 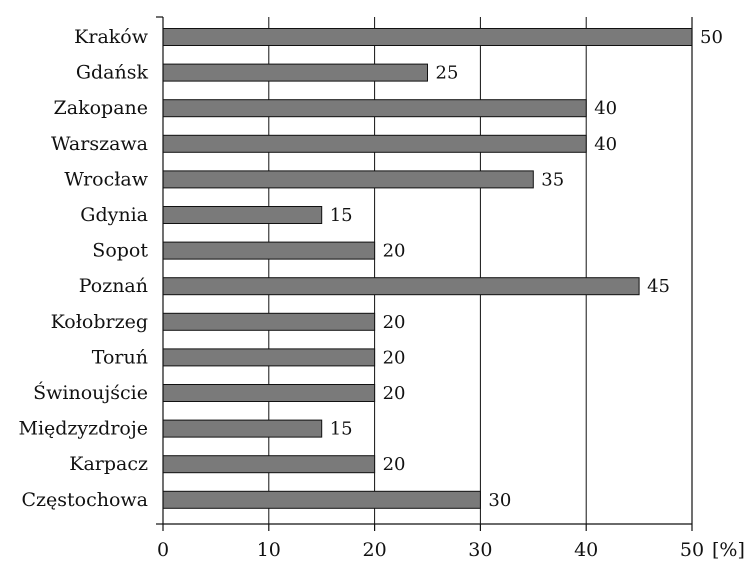 What do you see at coordinates (480, 550) in the screenshot?
I see `x-tick-label: 30` at bounding box center [480, 550].